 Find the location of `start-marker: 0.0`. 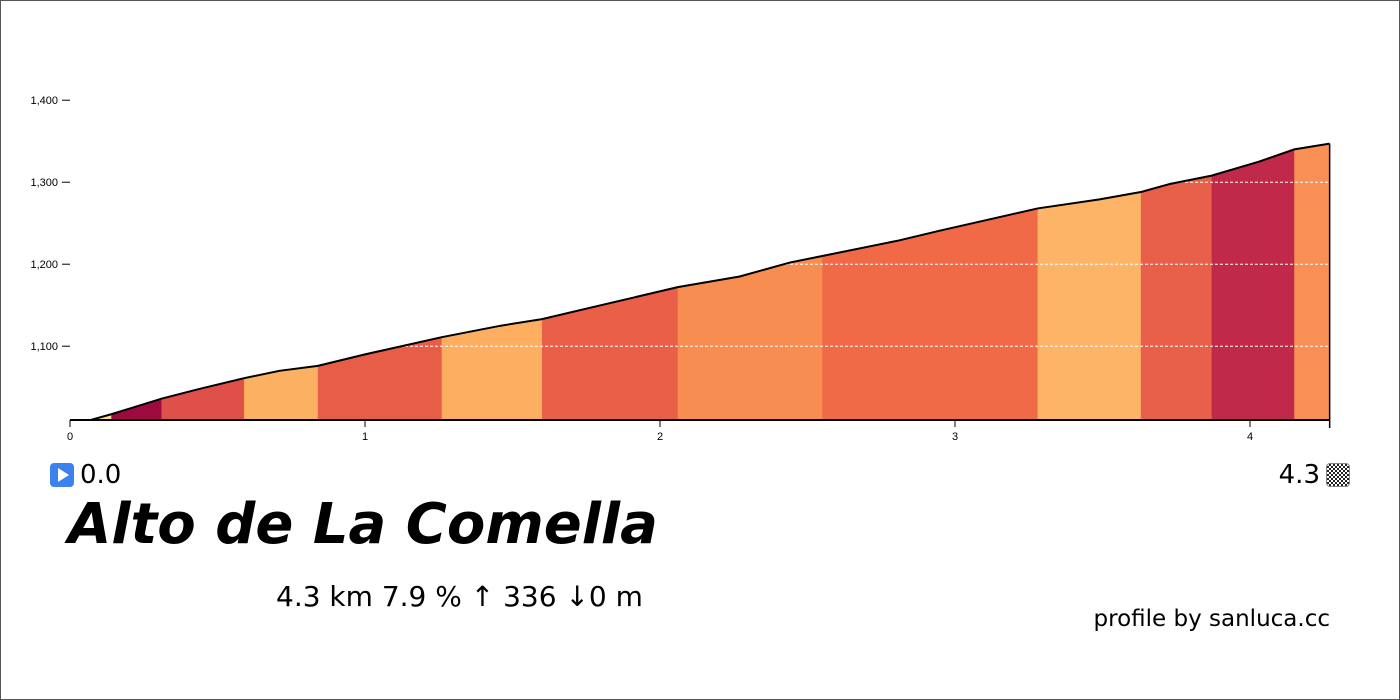

start-marker: 0.0 is located at coordinates (85, 475).